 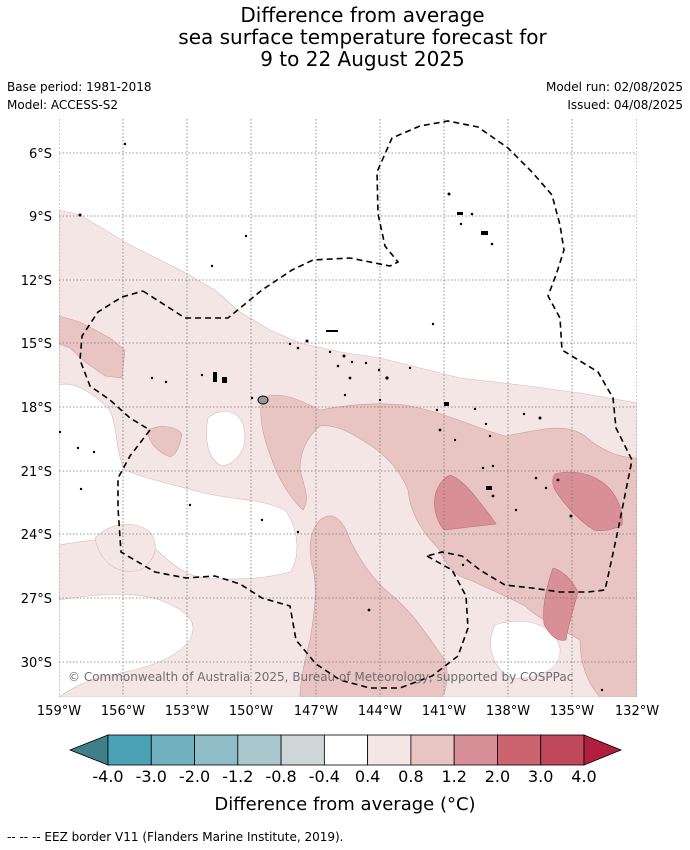 What do you see at coordinates (79, 87) in the screenshot?
I see `base-period: Base period: 1981-2018` at bounding box center [79, 87].